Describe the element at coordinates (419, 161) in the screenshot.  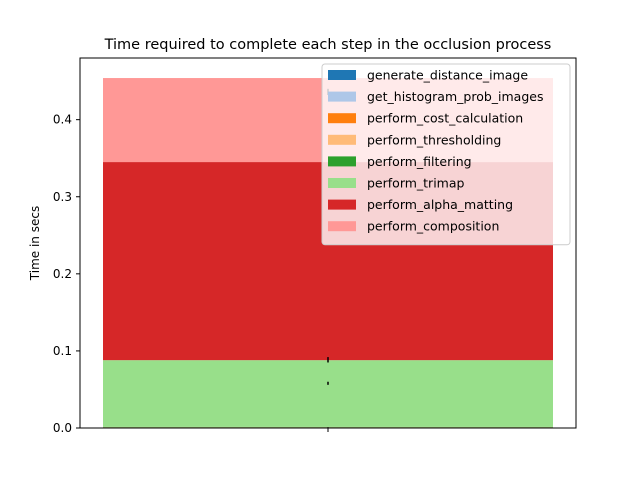
I see `legend-label: perform_filtering` at that location.